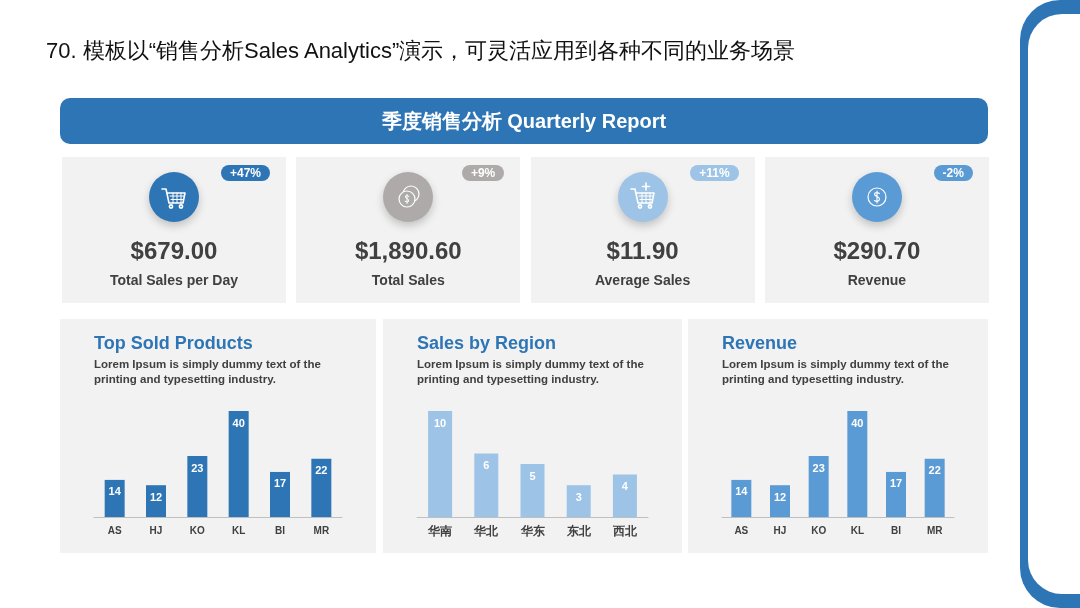 This screenshot has width=1080, height=608. I want to click on data-label: 3, so click(578, 496).